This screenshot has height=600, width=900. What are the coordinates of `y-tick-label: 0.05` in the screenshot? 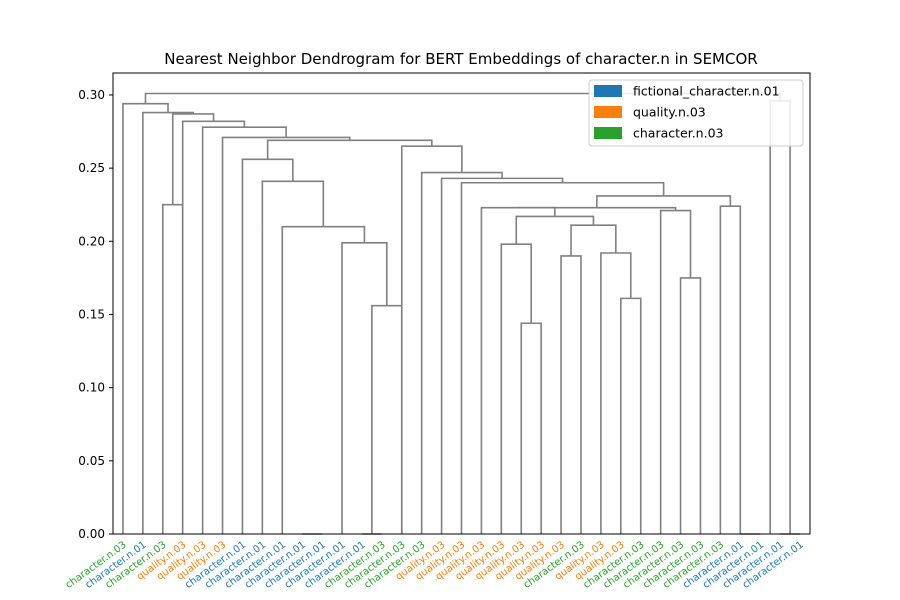 It's located at (91, 461).